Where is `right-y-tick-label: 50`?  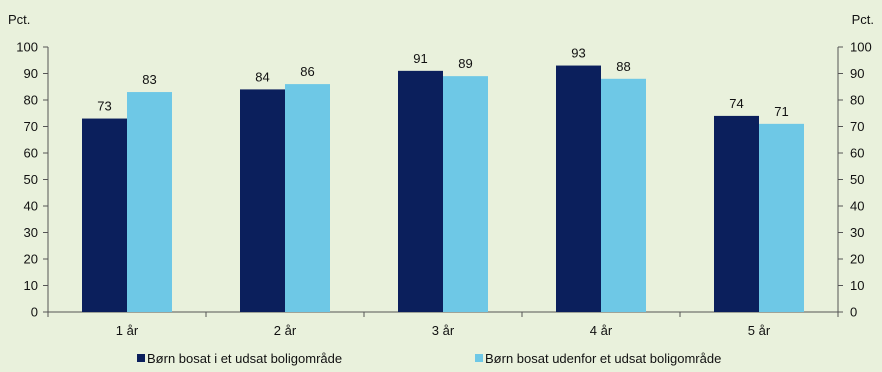 right-y-tick-label: 50 is located at coordinates (857, 179).